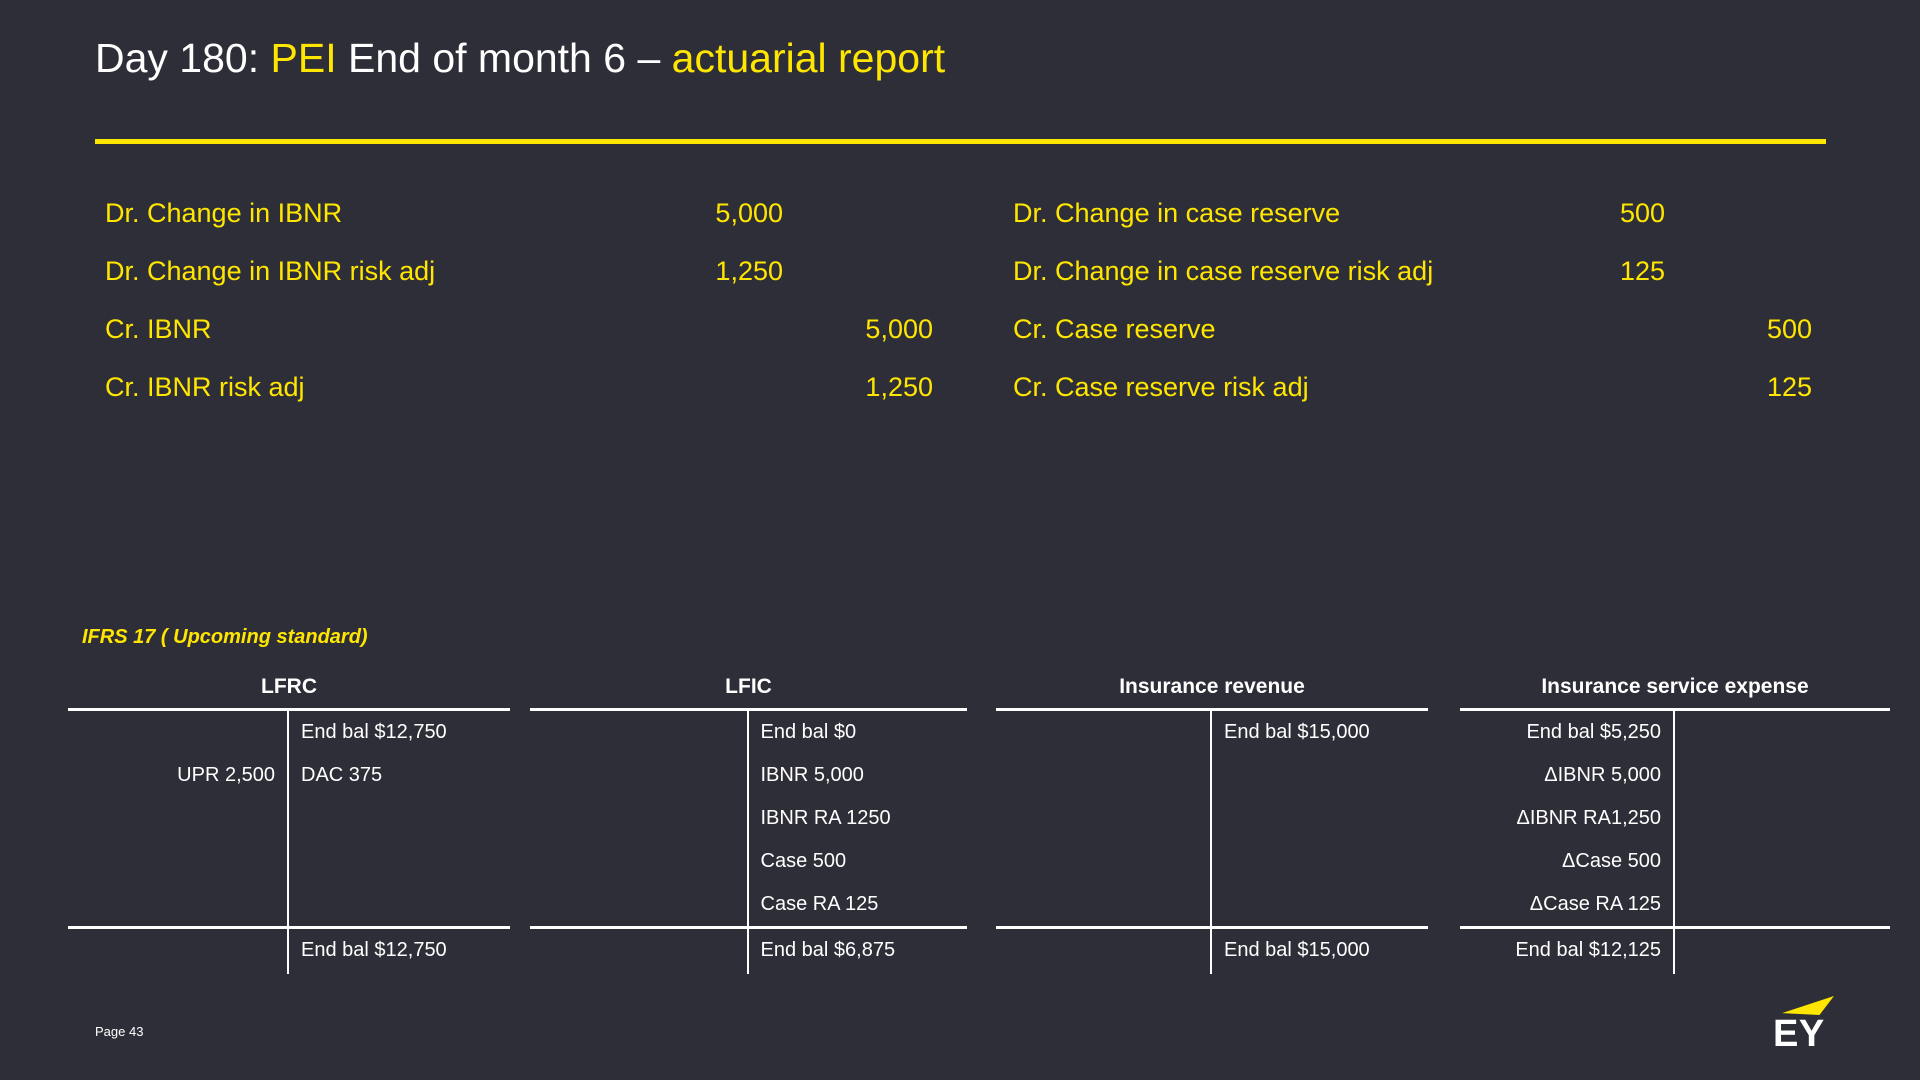 This screenshot has height=1080, width=1920. I want to click on t-account-row: Case 500, so click(748, 861).